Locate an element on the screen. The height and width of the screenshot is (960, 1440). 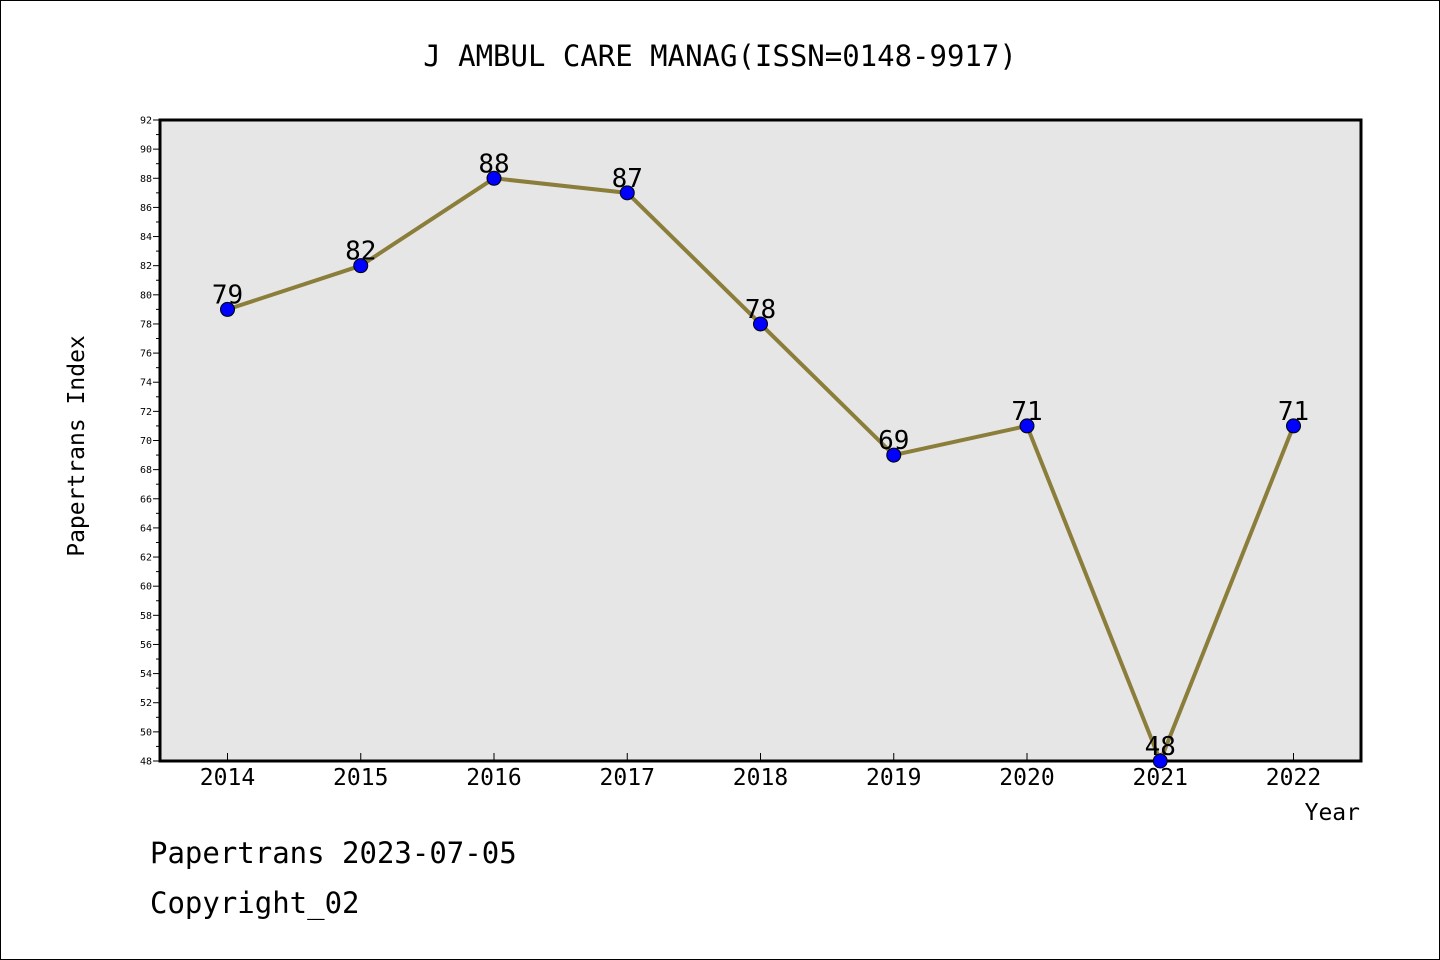
x-tick-label: 2017 is located at coordinates (627, 778).